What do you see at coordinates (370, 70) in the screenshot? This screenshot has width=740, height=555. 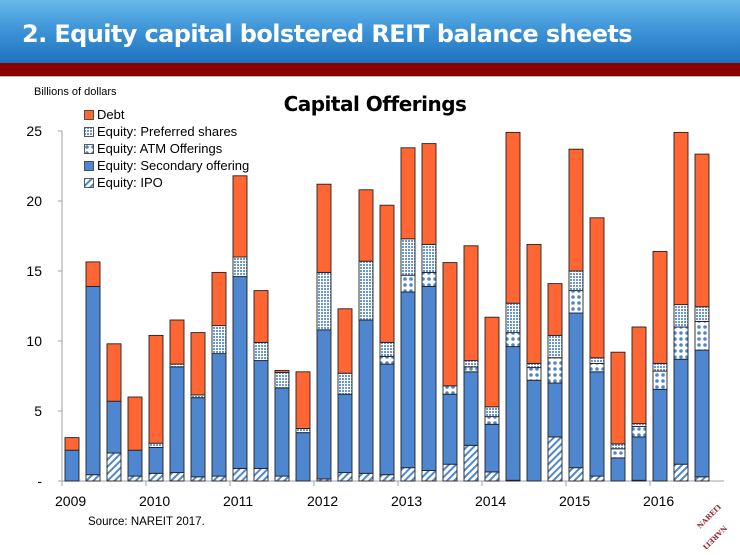 I see `header-accent-band` at bounding box center [370, 70].